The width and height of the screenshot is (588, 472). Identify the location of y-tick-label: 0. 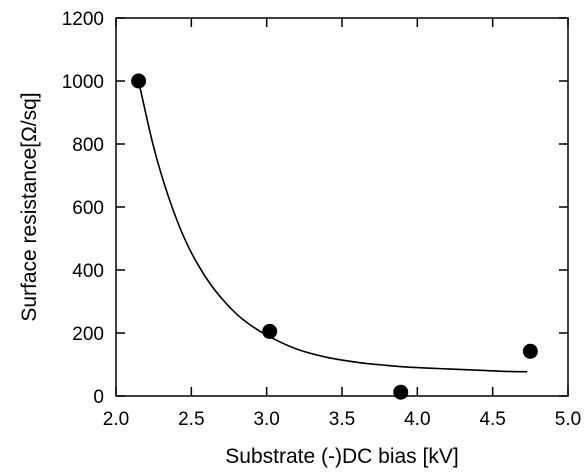
(98, 397).